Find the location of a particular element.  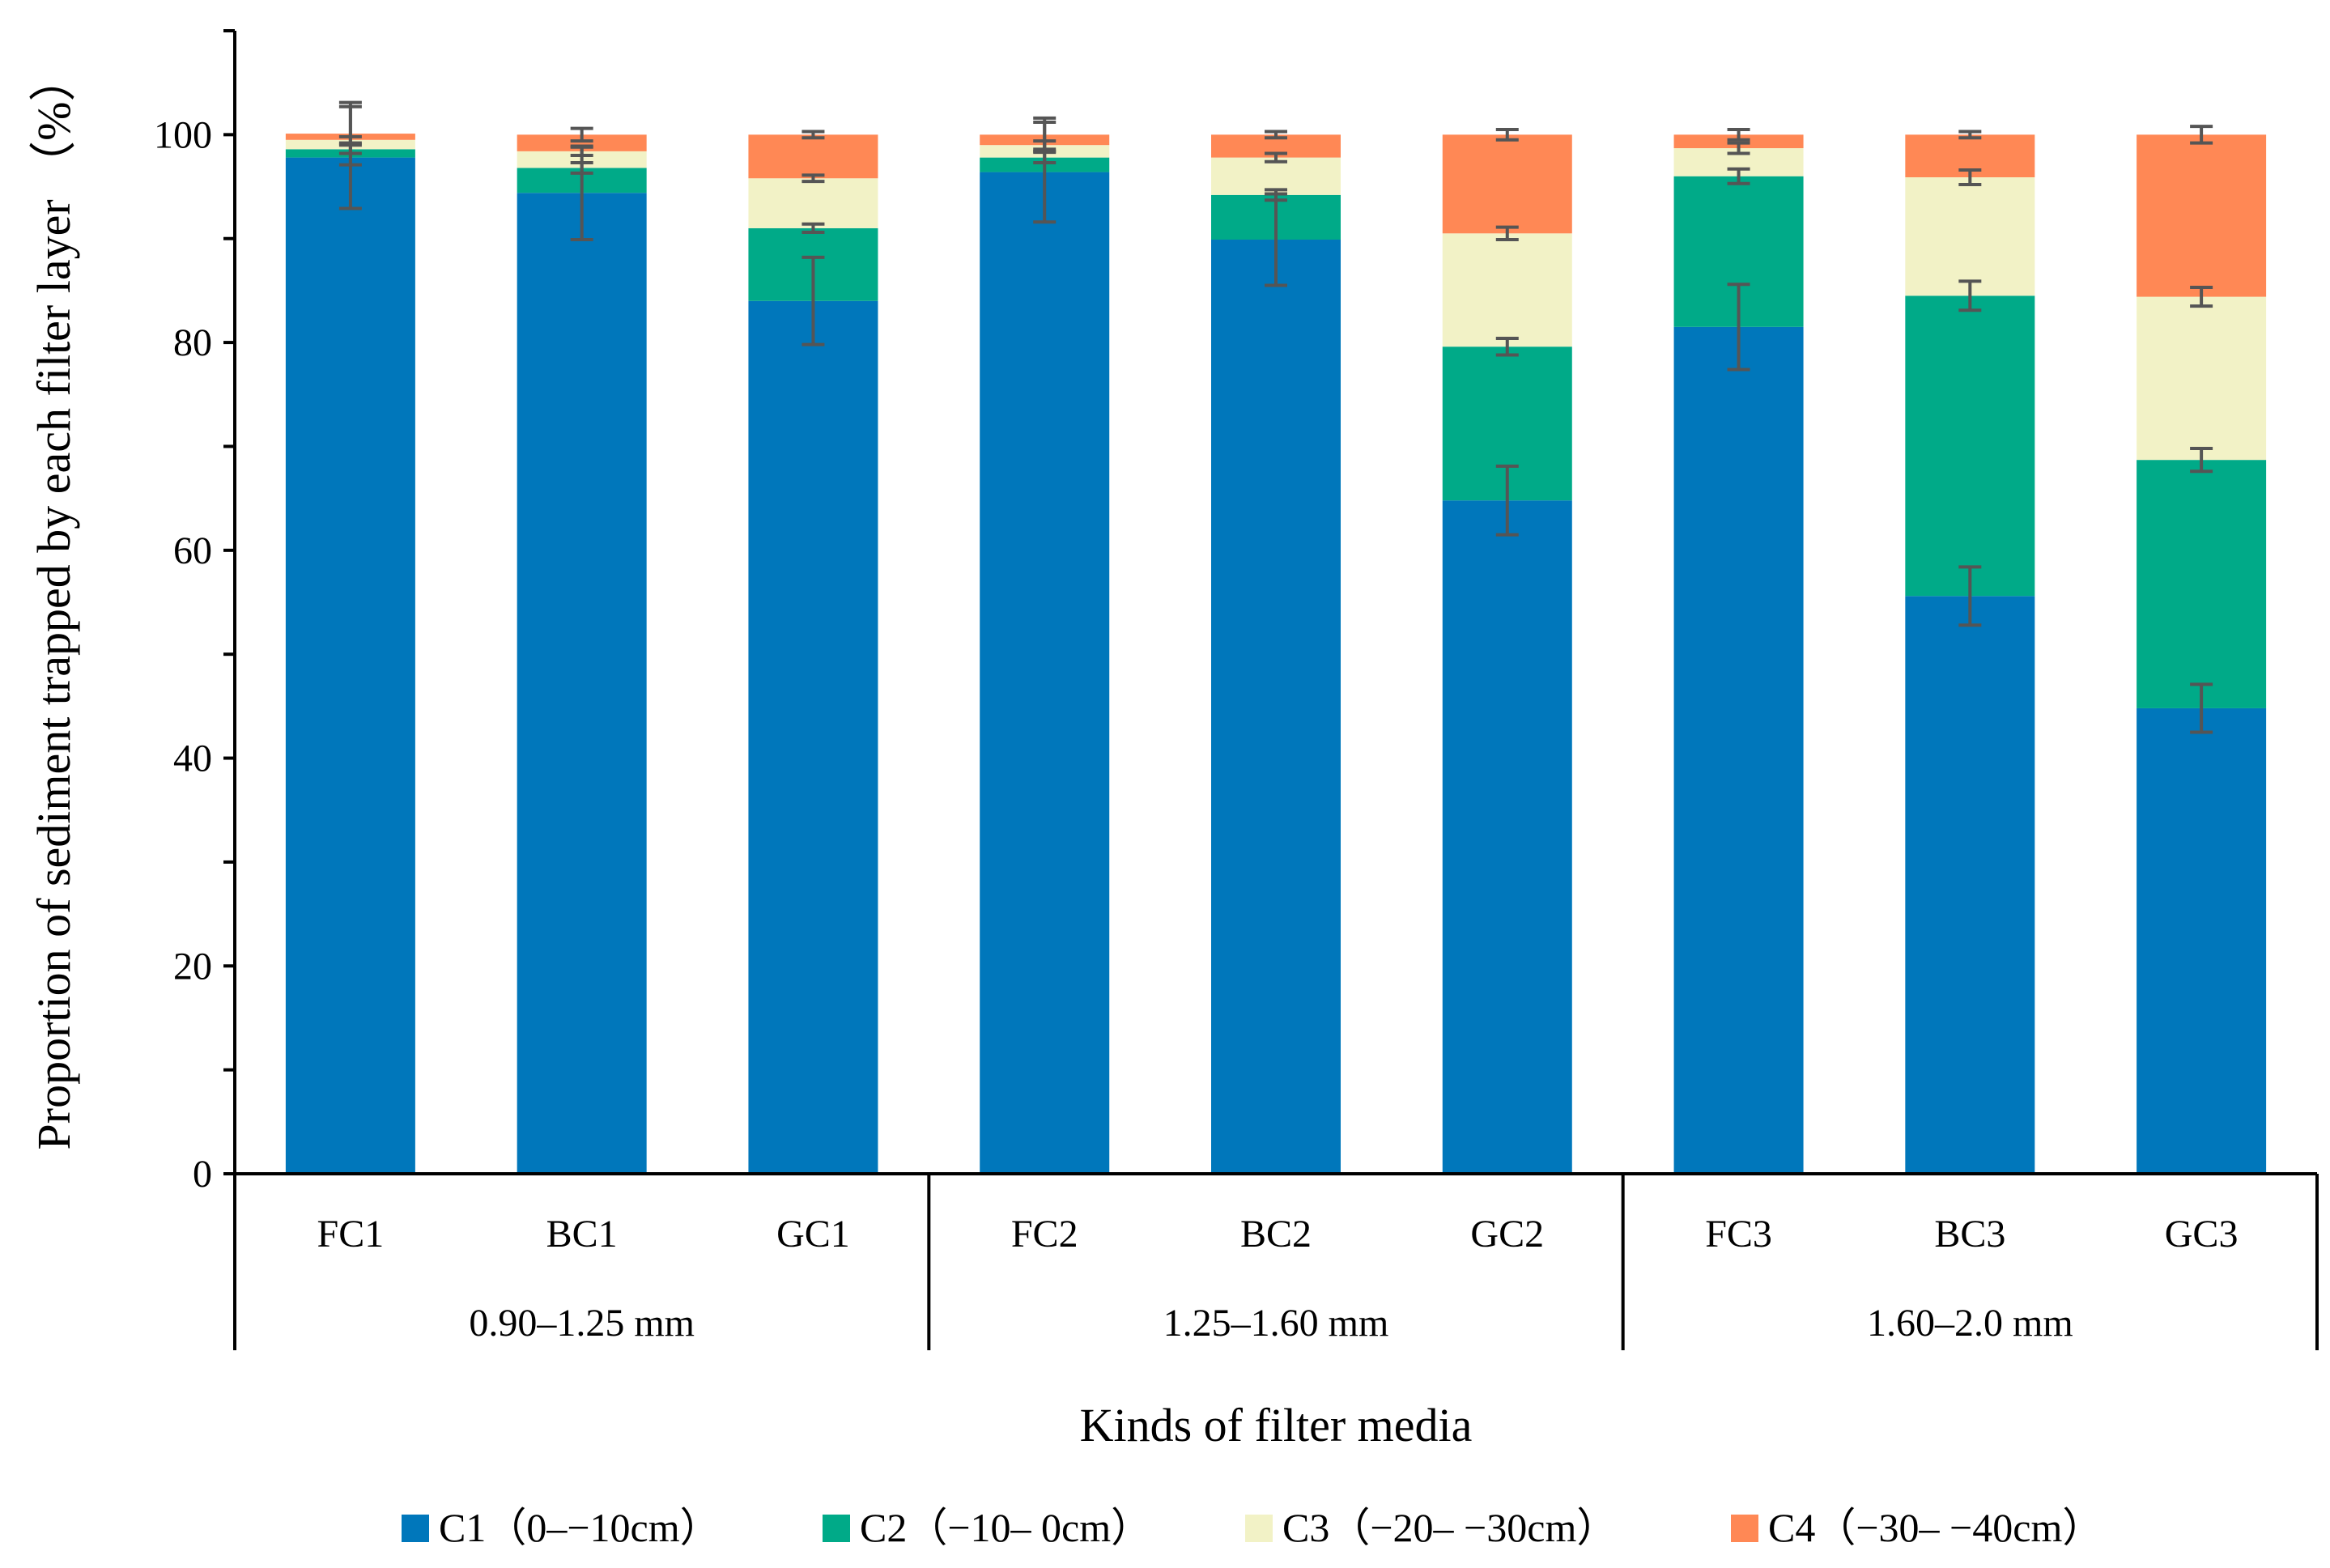

legend-label: C2（−10– 0cm） is located at coordinates (1005, 1527).